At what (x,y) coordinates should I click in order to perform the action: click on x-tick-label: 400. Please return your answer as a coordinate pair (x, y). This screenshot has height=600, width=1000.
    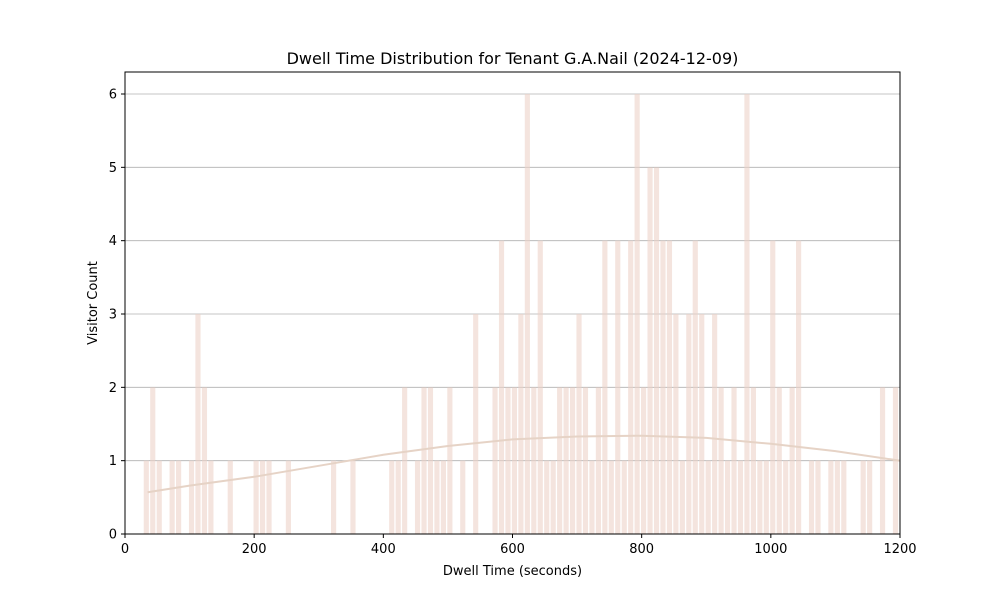
    Looking at the image, I should click on (383, 549).